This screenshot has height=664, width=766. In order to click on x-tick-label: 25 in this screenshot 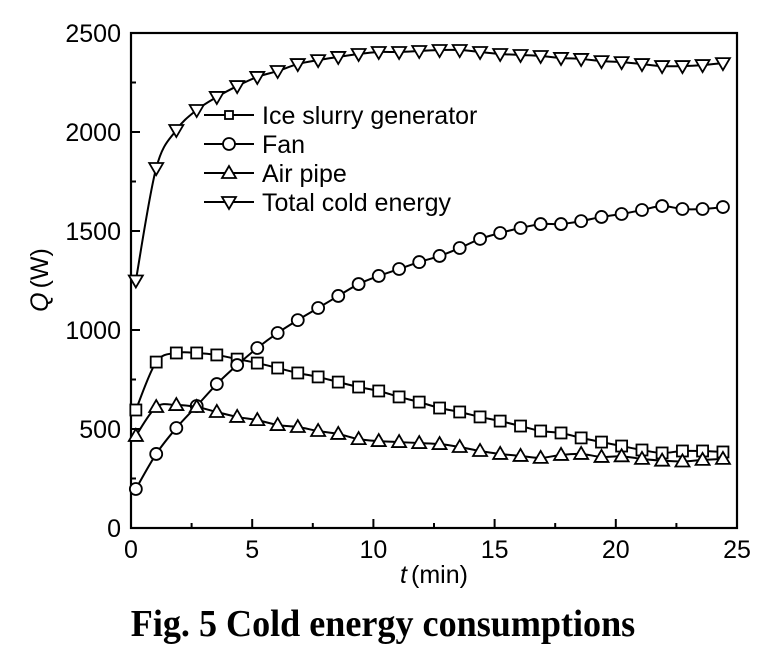, I will do `click(737, 550)`.